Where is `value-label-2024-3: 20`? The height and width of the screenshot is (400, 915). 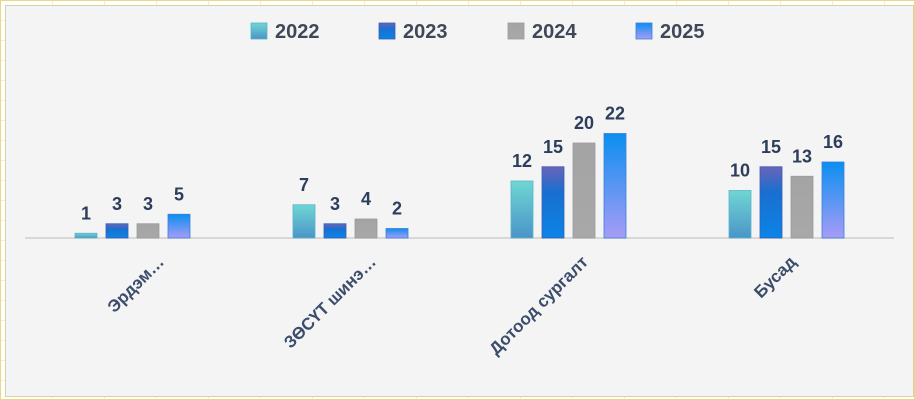 value-label-2024-3: 20 is located at coordinates (584, 123).